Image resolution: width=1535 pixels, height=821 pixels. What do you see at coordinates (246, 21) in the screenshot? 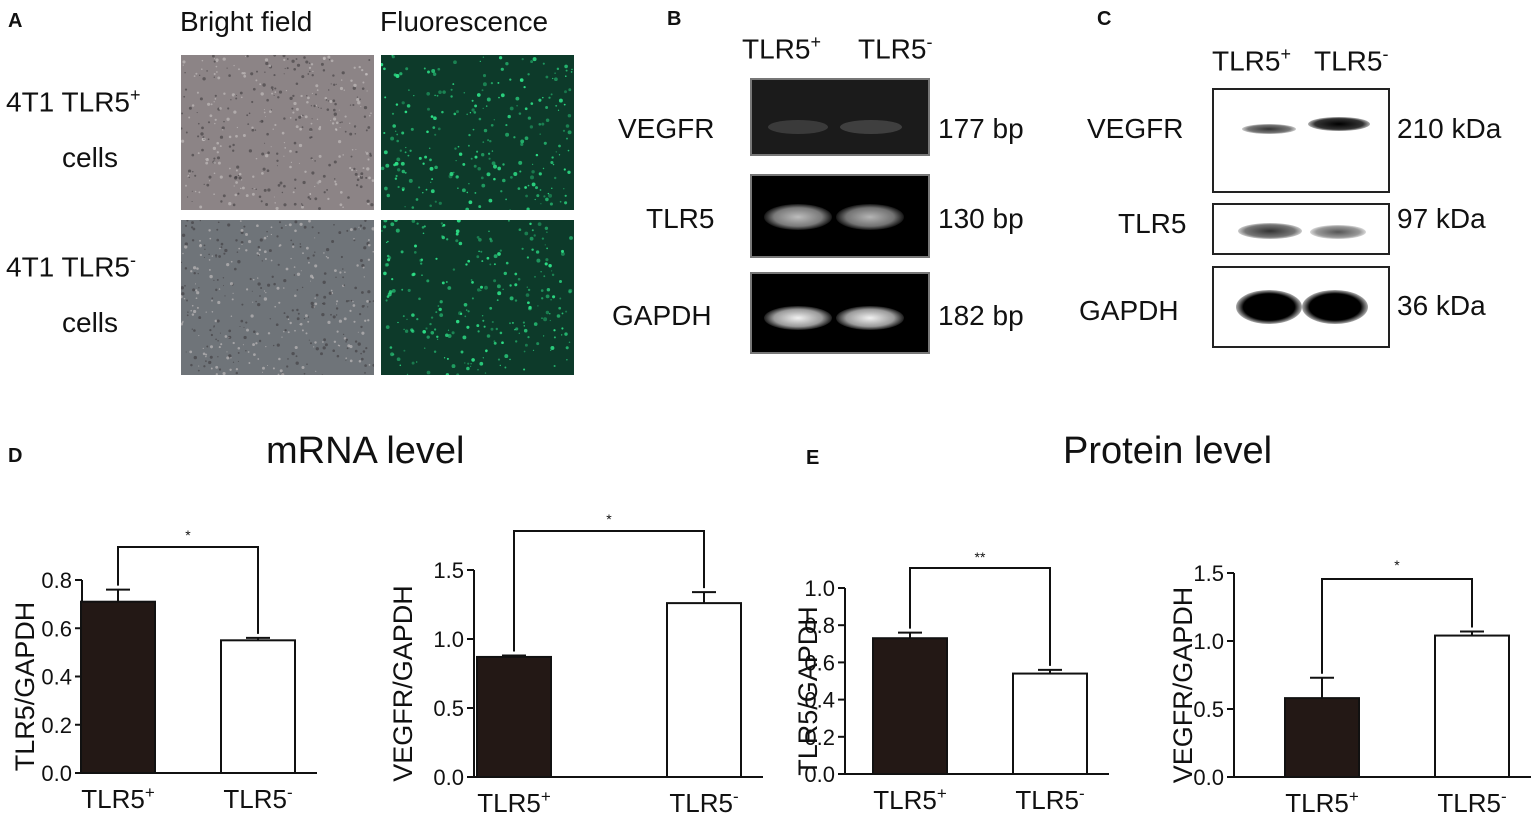
I see `column-header-bright-field: Bright field` at bounding box center [246, 21].